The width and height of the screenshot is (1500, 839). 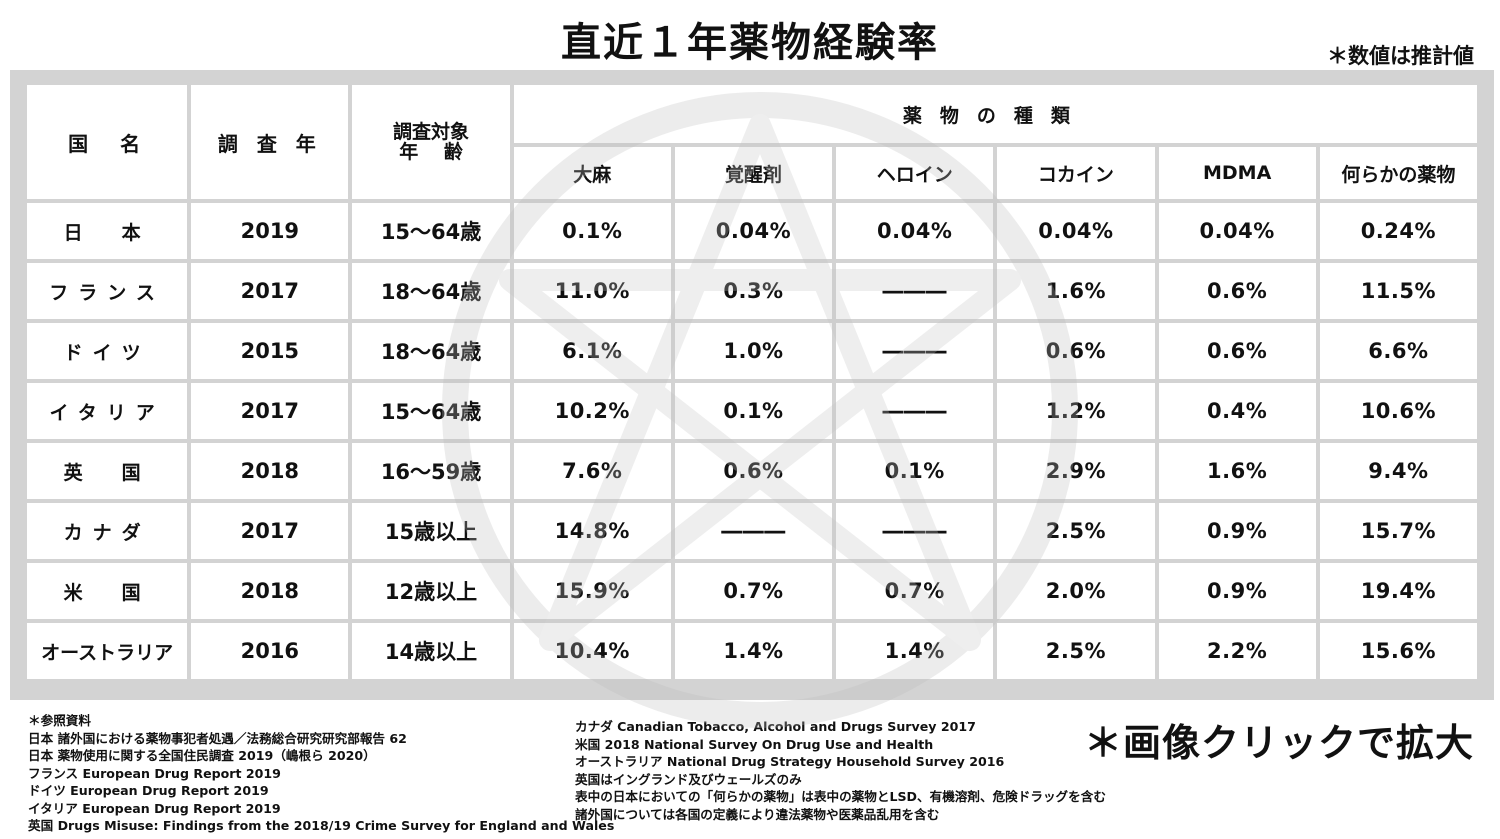 I want to click on age-cell: 16～59歳, so click(x=431, y=471).